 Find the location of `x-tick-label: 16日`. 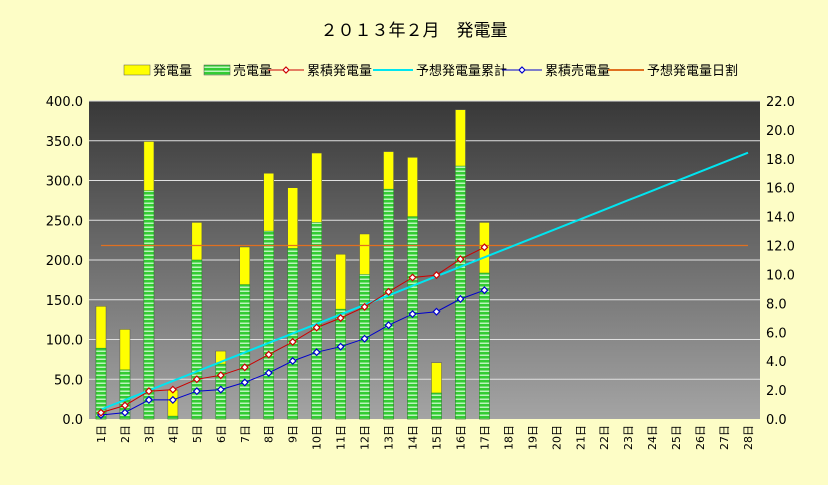

x-tick-label: 16日 is located at coordinates (460, 437).